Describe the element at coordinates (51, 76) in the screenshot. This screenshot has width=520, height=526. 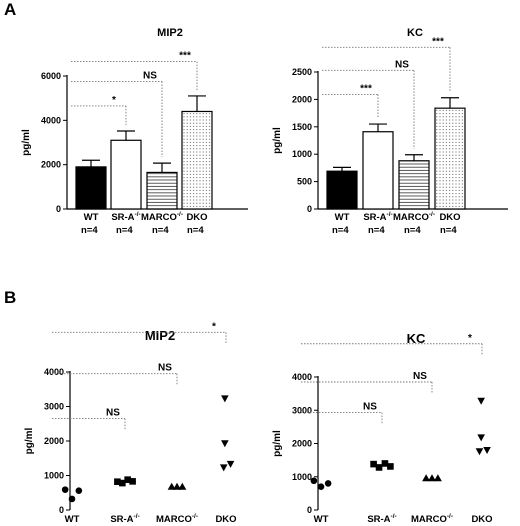
I see `y-tick-label: 6000` at that location.